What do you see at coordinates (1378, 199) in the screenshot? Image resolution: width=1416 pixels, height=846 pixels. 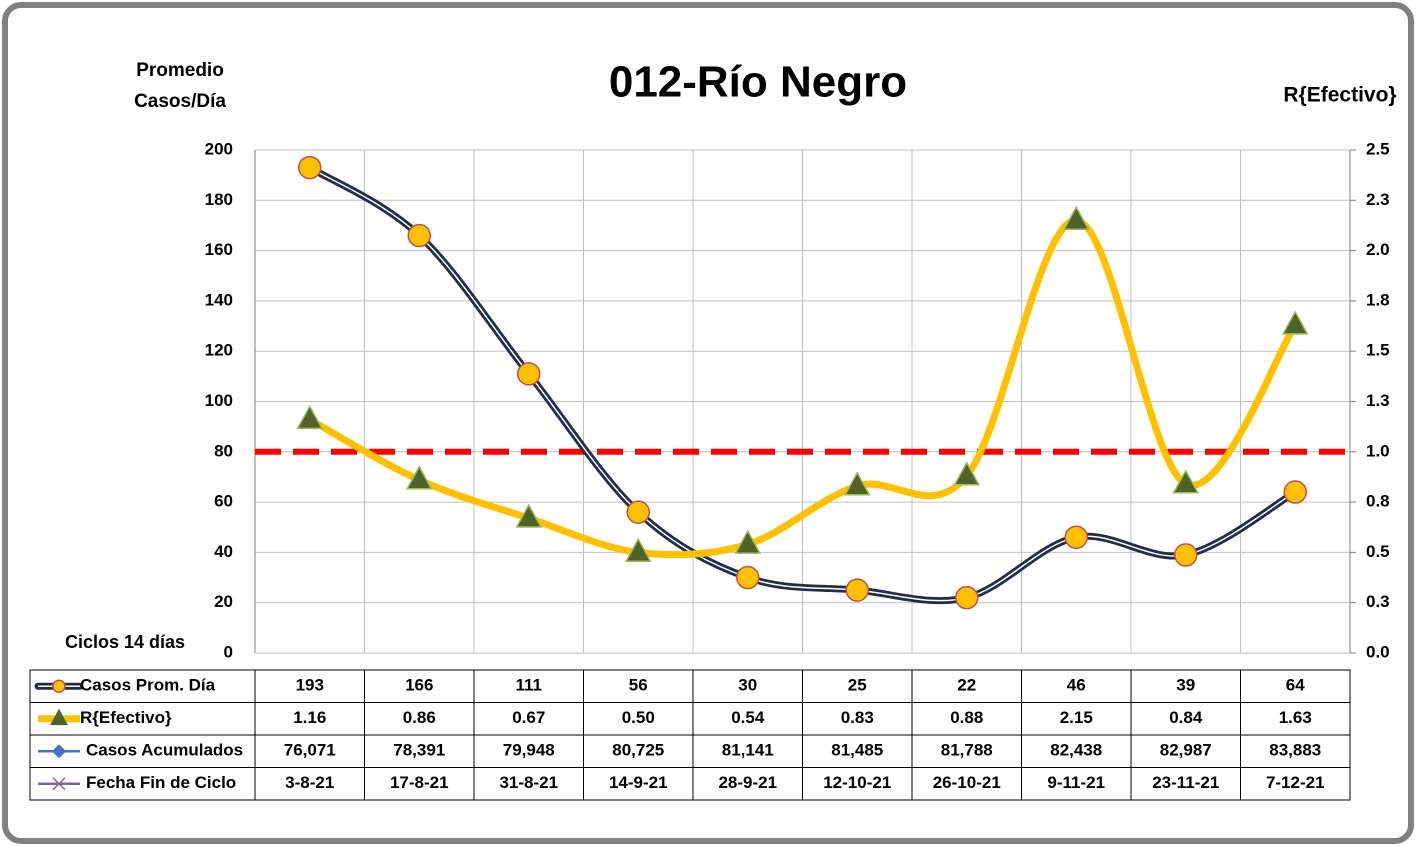 I see `y2-tick-label: 2.3` at bounding box center [1378, 199].